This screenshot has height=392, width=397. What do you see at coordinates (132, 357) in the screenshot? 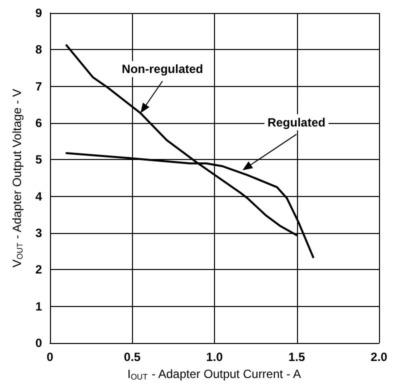
I see `x-tick-label: 0.5` at bounding box center [132, 357].